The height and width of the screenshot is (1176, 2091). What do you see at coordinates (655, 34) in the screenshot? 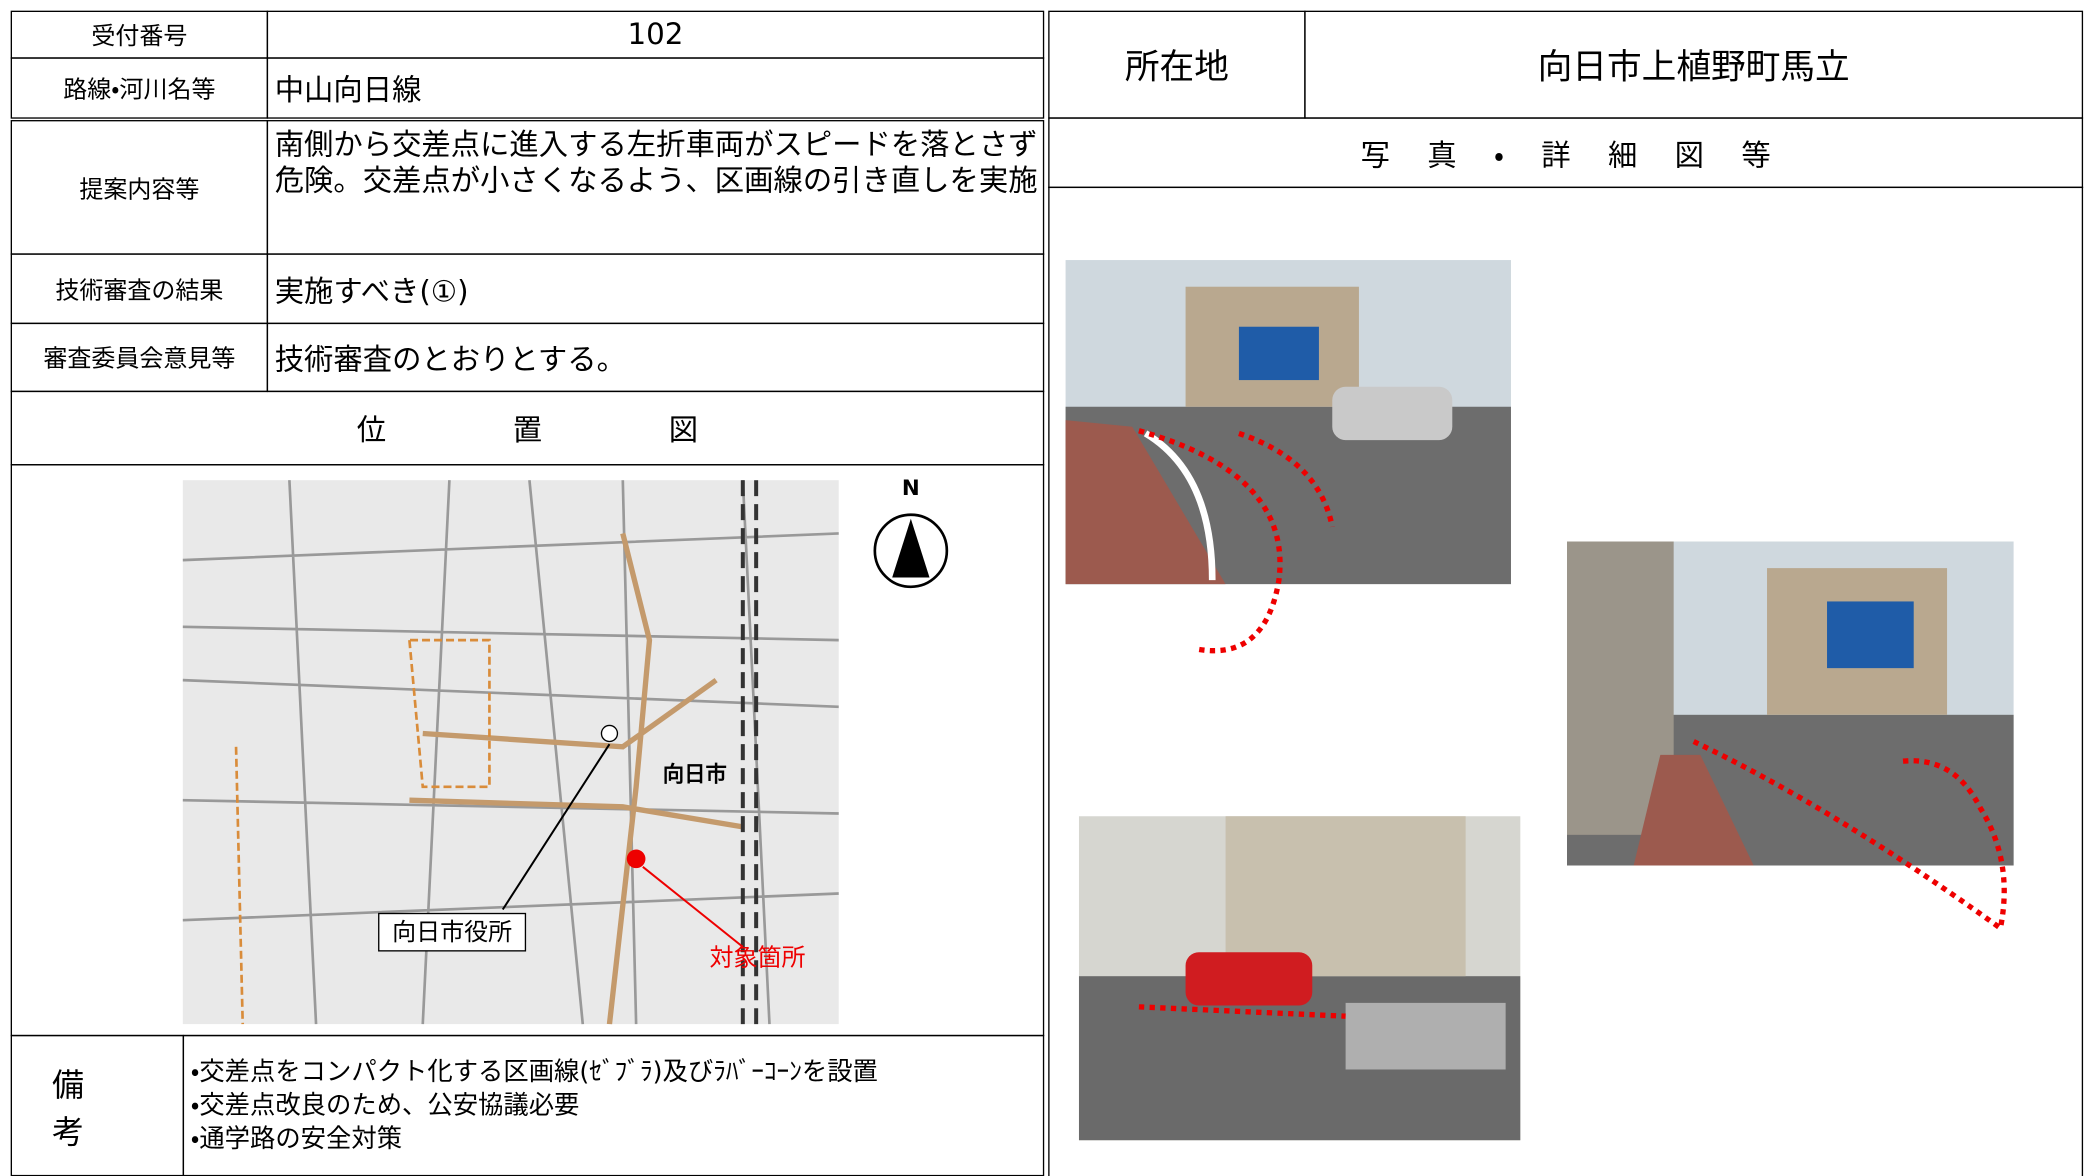
I see `value: 102` at bounding box center [655, 34].